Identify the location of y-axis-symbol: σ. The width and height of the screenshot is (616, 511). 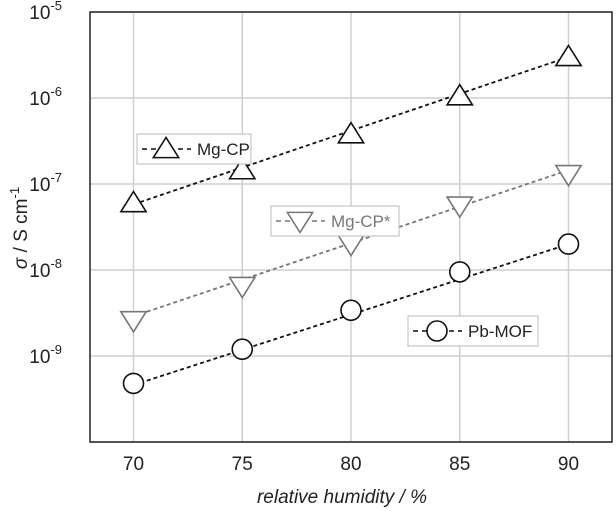
(21, 262).